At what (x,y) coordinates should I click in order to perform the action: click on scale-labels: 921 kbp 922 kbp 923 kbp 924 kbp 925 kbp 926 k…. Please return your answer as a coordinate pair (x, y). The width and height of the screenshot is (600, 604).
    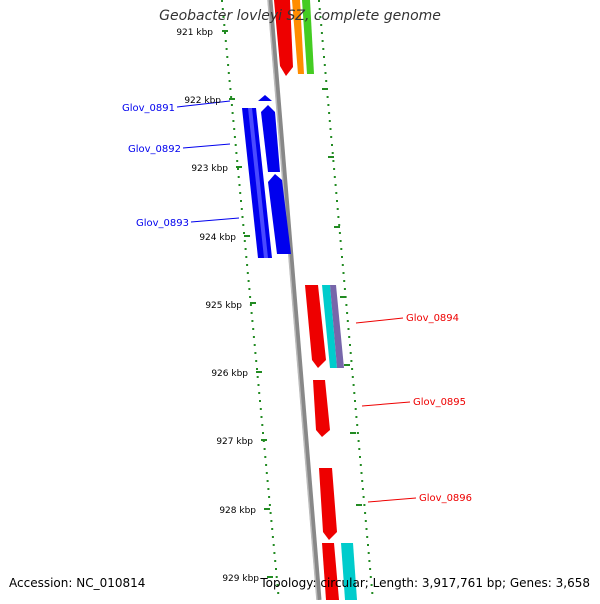
    Looking at the image, I should click on (224, 306).